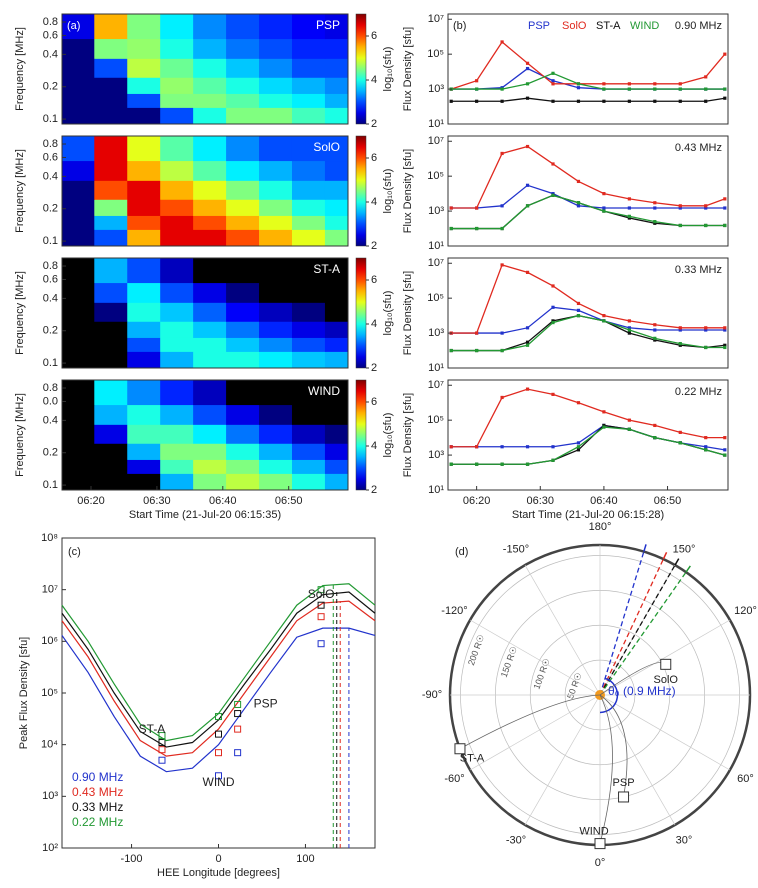 This screenshot has width=758, height=888. What do you see at coordinates (698, 392) in the screenshot?
I see `frequency-label: 0.22 MHz` at bounding box center [698, 392].